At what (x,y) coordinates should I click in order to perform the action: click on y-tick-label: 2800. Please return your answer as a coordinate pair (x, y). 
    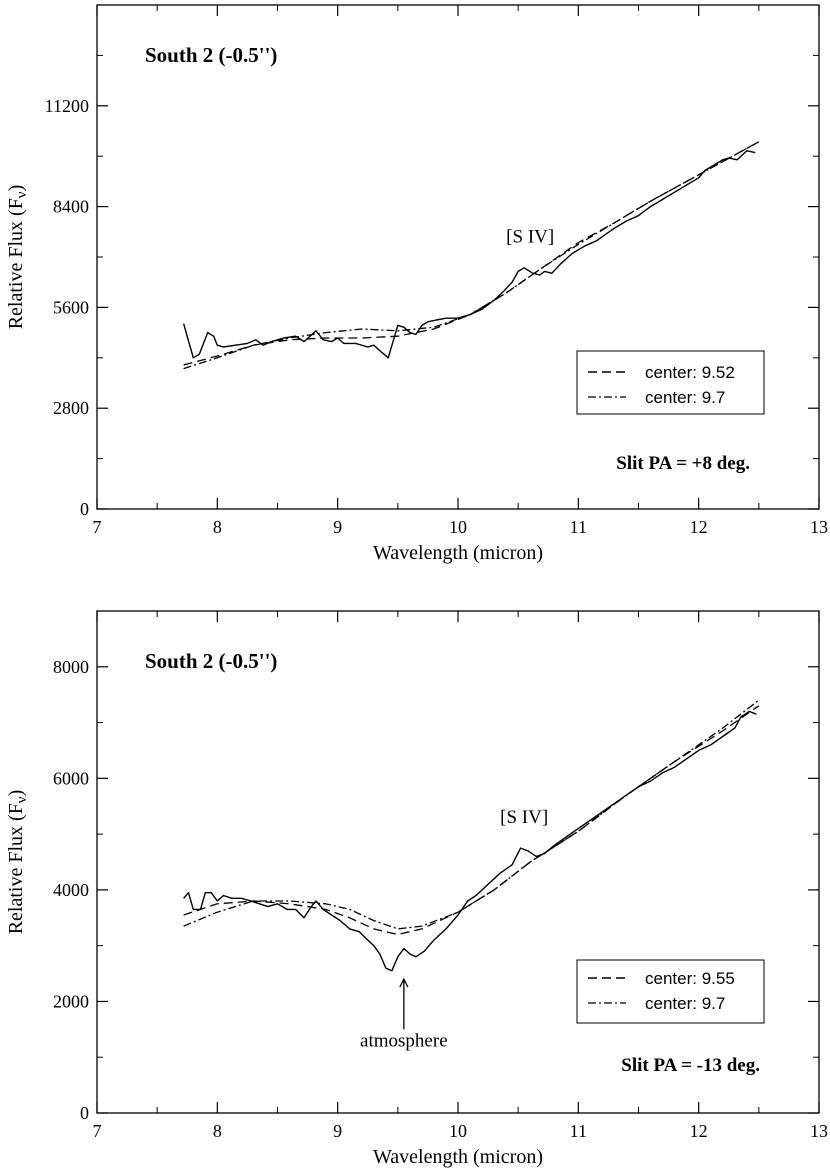
    Looking at the image, I should click on (71, 408).